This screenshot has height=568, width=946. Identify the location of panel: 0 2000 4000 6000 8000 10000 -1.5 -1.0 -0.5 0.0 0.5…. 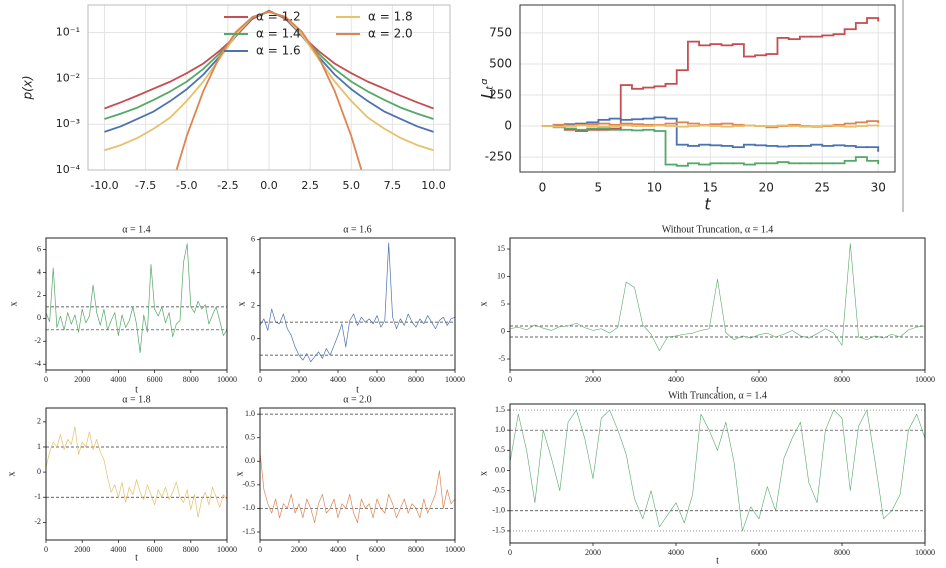
(706, 478).